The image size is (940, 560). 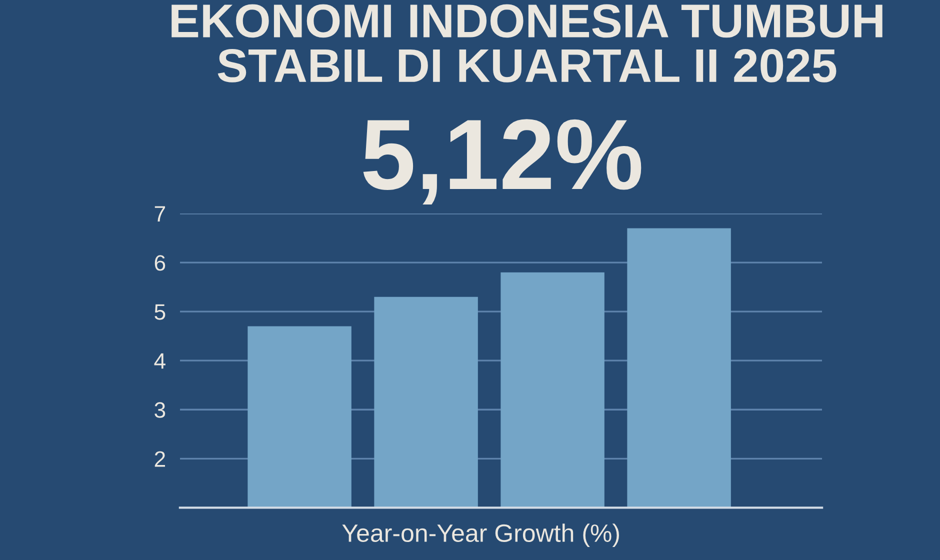 What do you see at coordinates (160, 263) in the screenshot?
I see `y-tick-label: 6` at bounding box center [160, 263].